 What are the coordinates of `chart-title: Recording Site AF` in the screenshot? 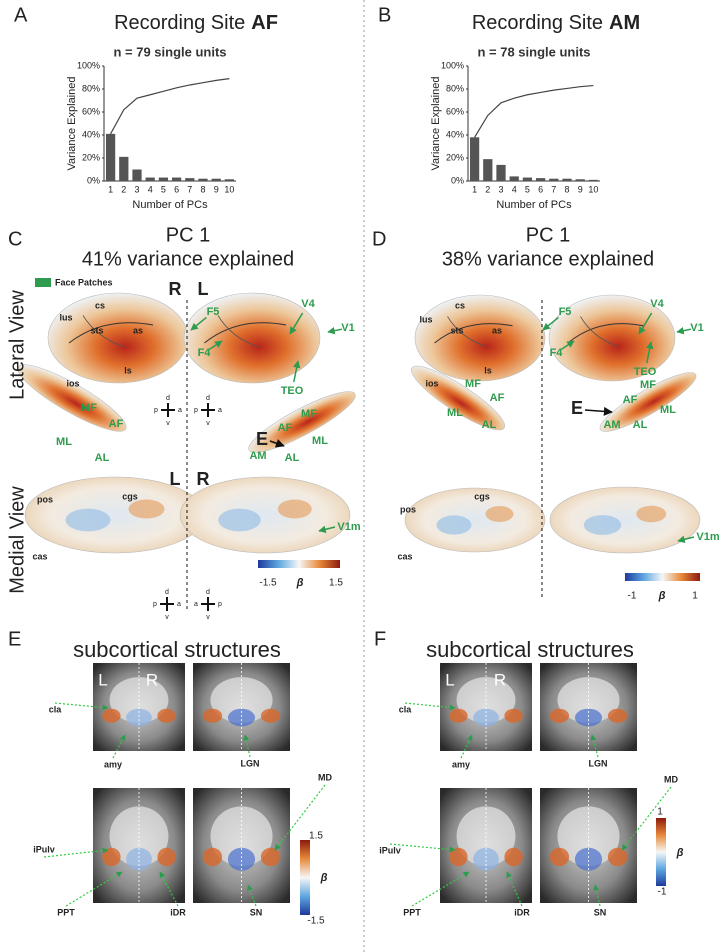 It's located at (196, 23).